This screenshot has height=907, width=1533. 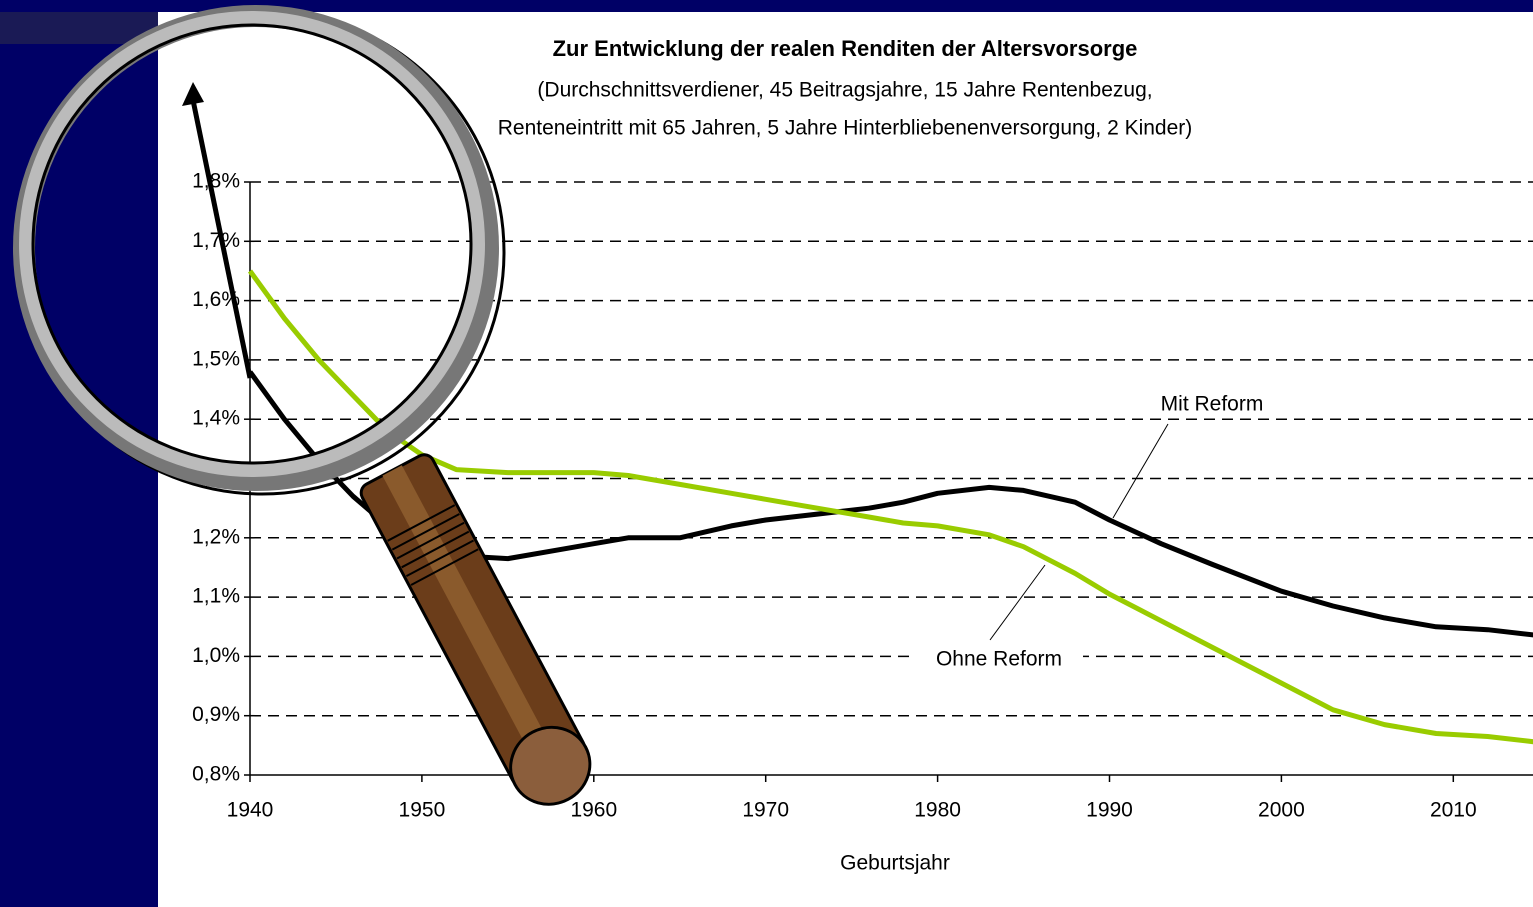 What do you see at coordinates (193, 94) in the screenshot?
I see `arrow-head` at bounding box center [193, 94].